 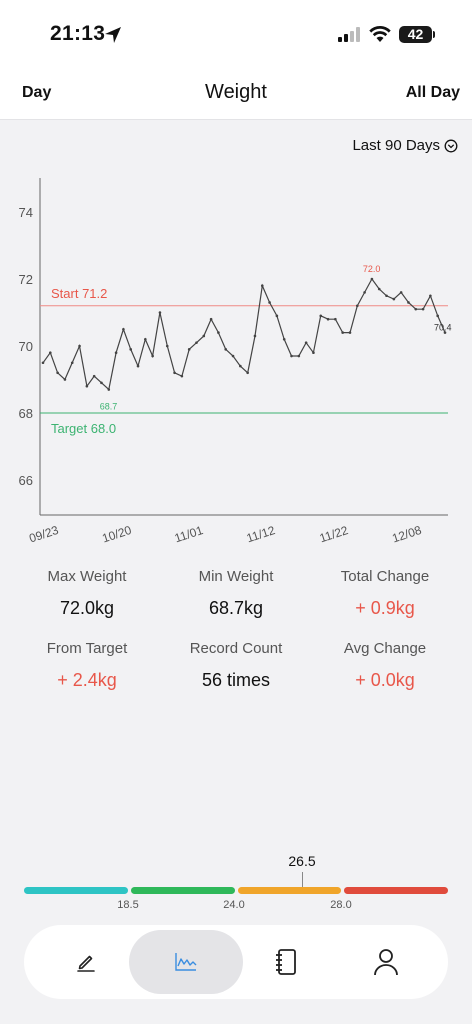 What do you see at coordinates (236, 35) in the screenshot?
I see `status-bar: 21:13 42` at bounding box center [236, 35].